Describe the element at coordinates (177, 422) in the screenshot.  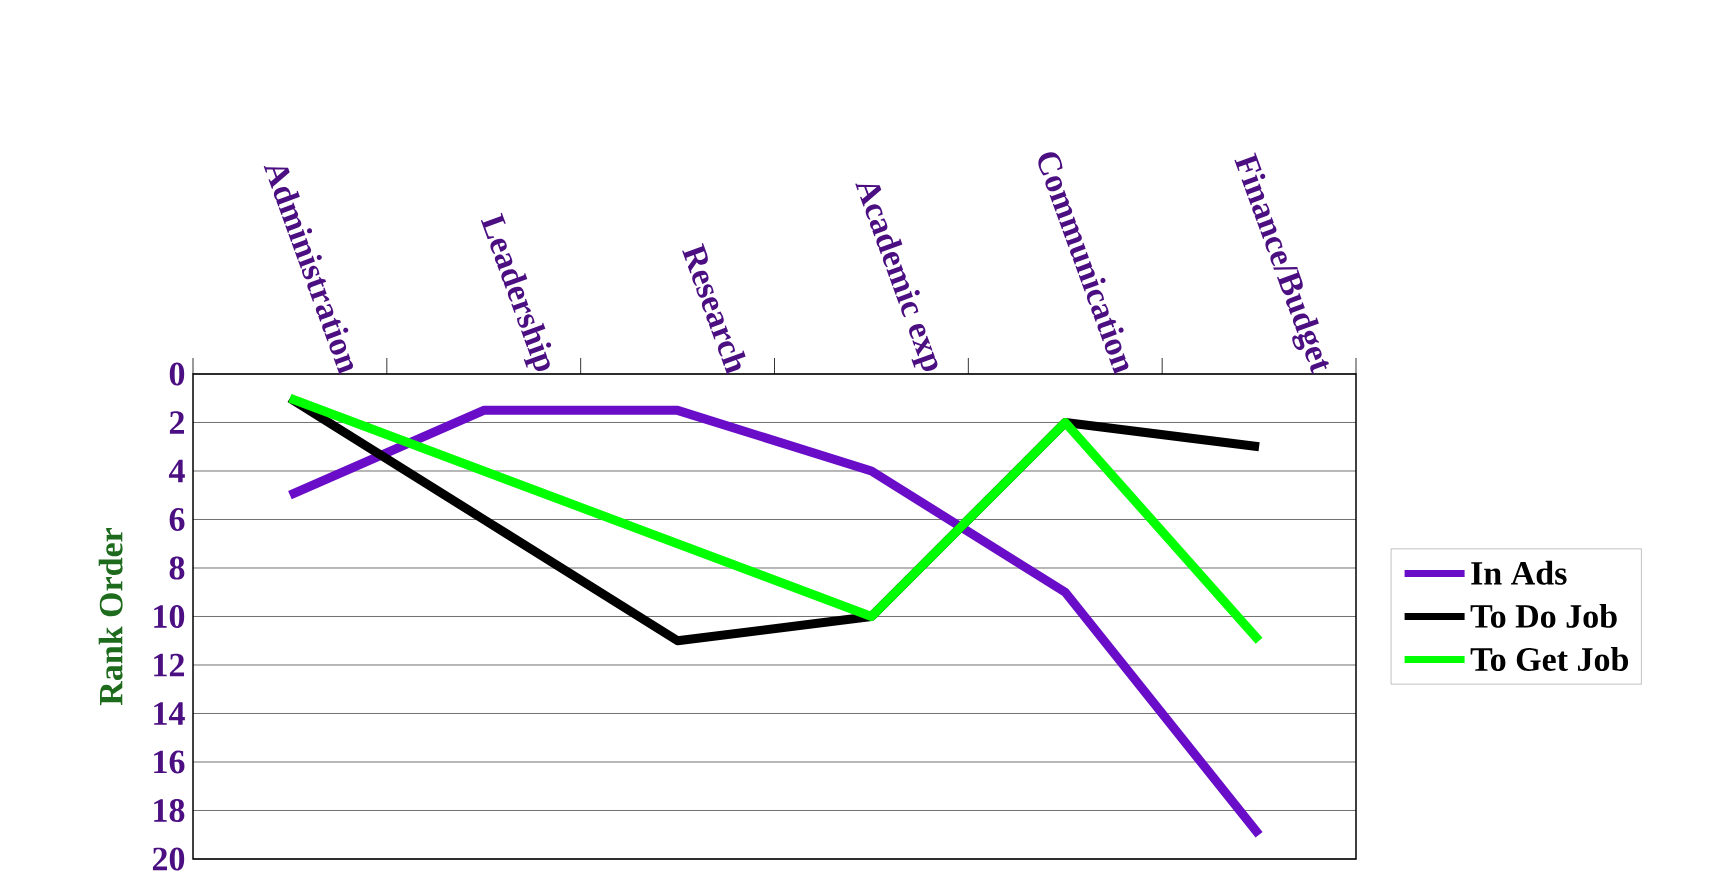
I see `y-tick-label: 2` at that location.